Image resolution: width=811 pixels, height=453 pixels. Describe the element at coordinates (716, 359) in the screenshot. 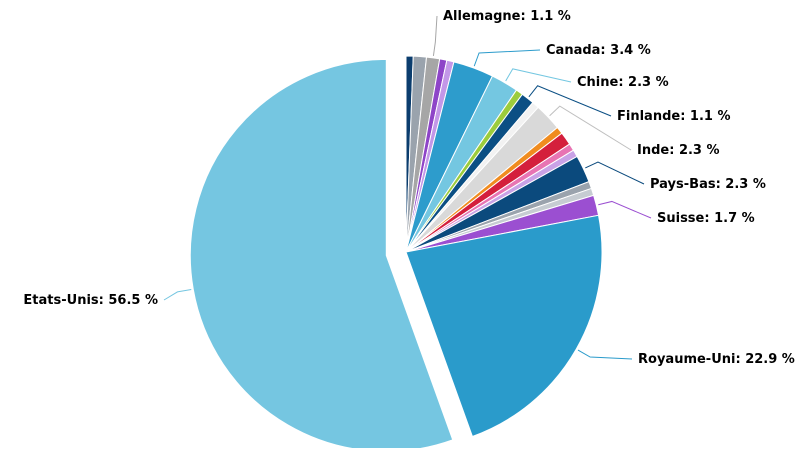

I see `data-label-royaume-uni: Royaume-Uni: 22.9 %` at that location.